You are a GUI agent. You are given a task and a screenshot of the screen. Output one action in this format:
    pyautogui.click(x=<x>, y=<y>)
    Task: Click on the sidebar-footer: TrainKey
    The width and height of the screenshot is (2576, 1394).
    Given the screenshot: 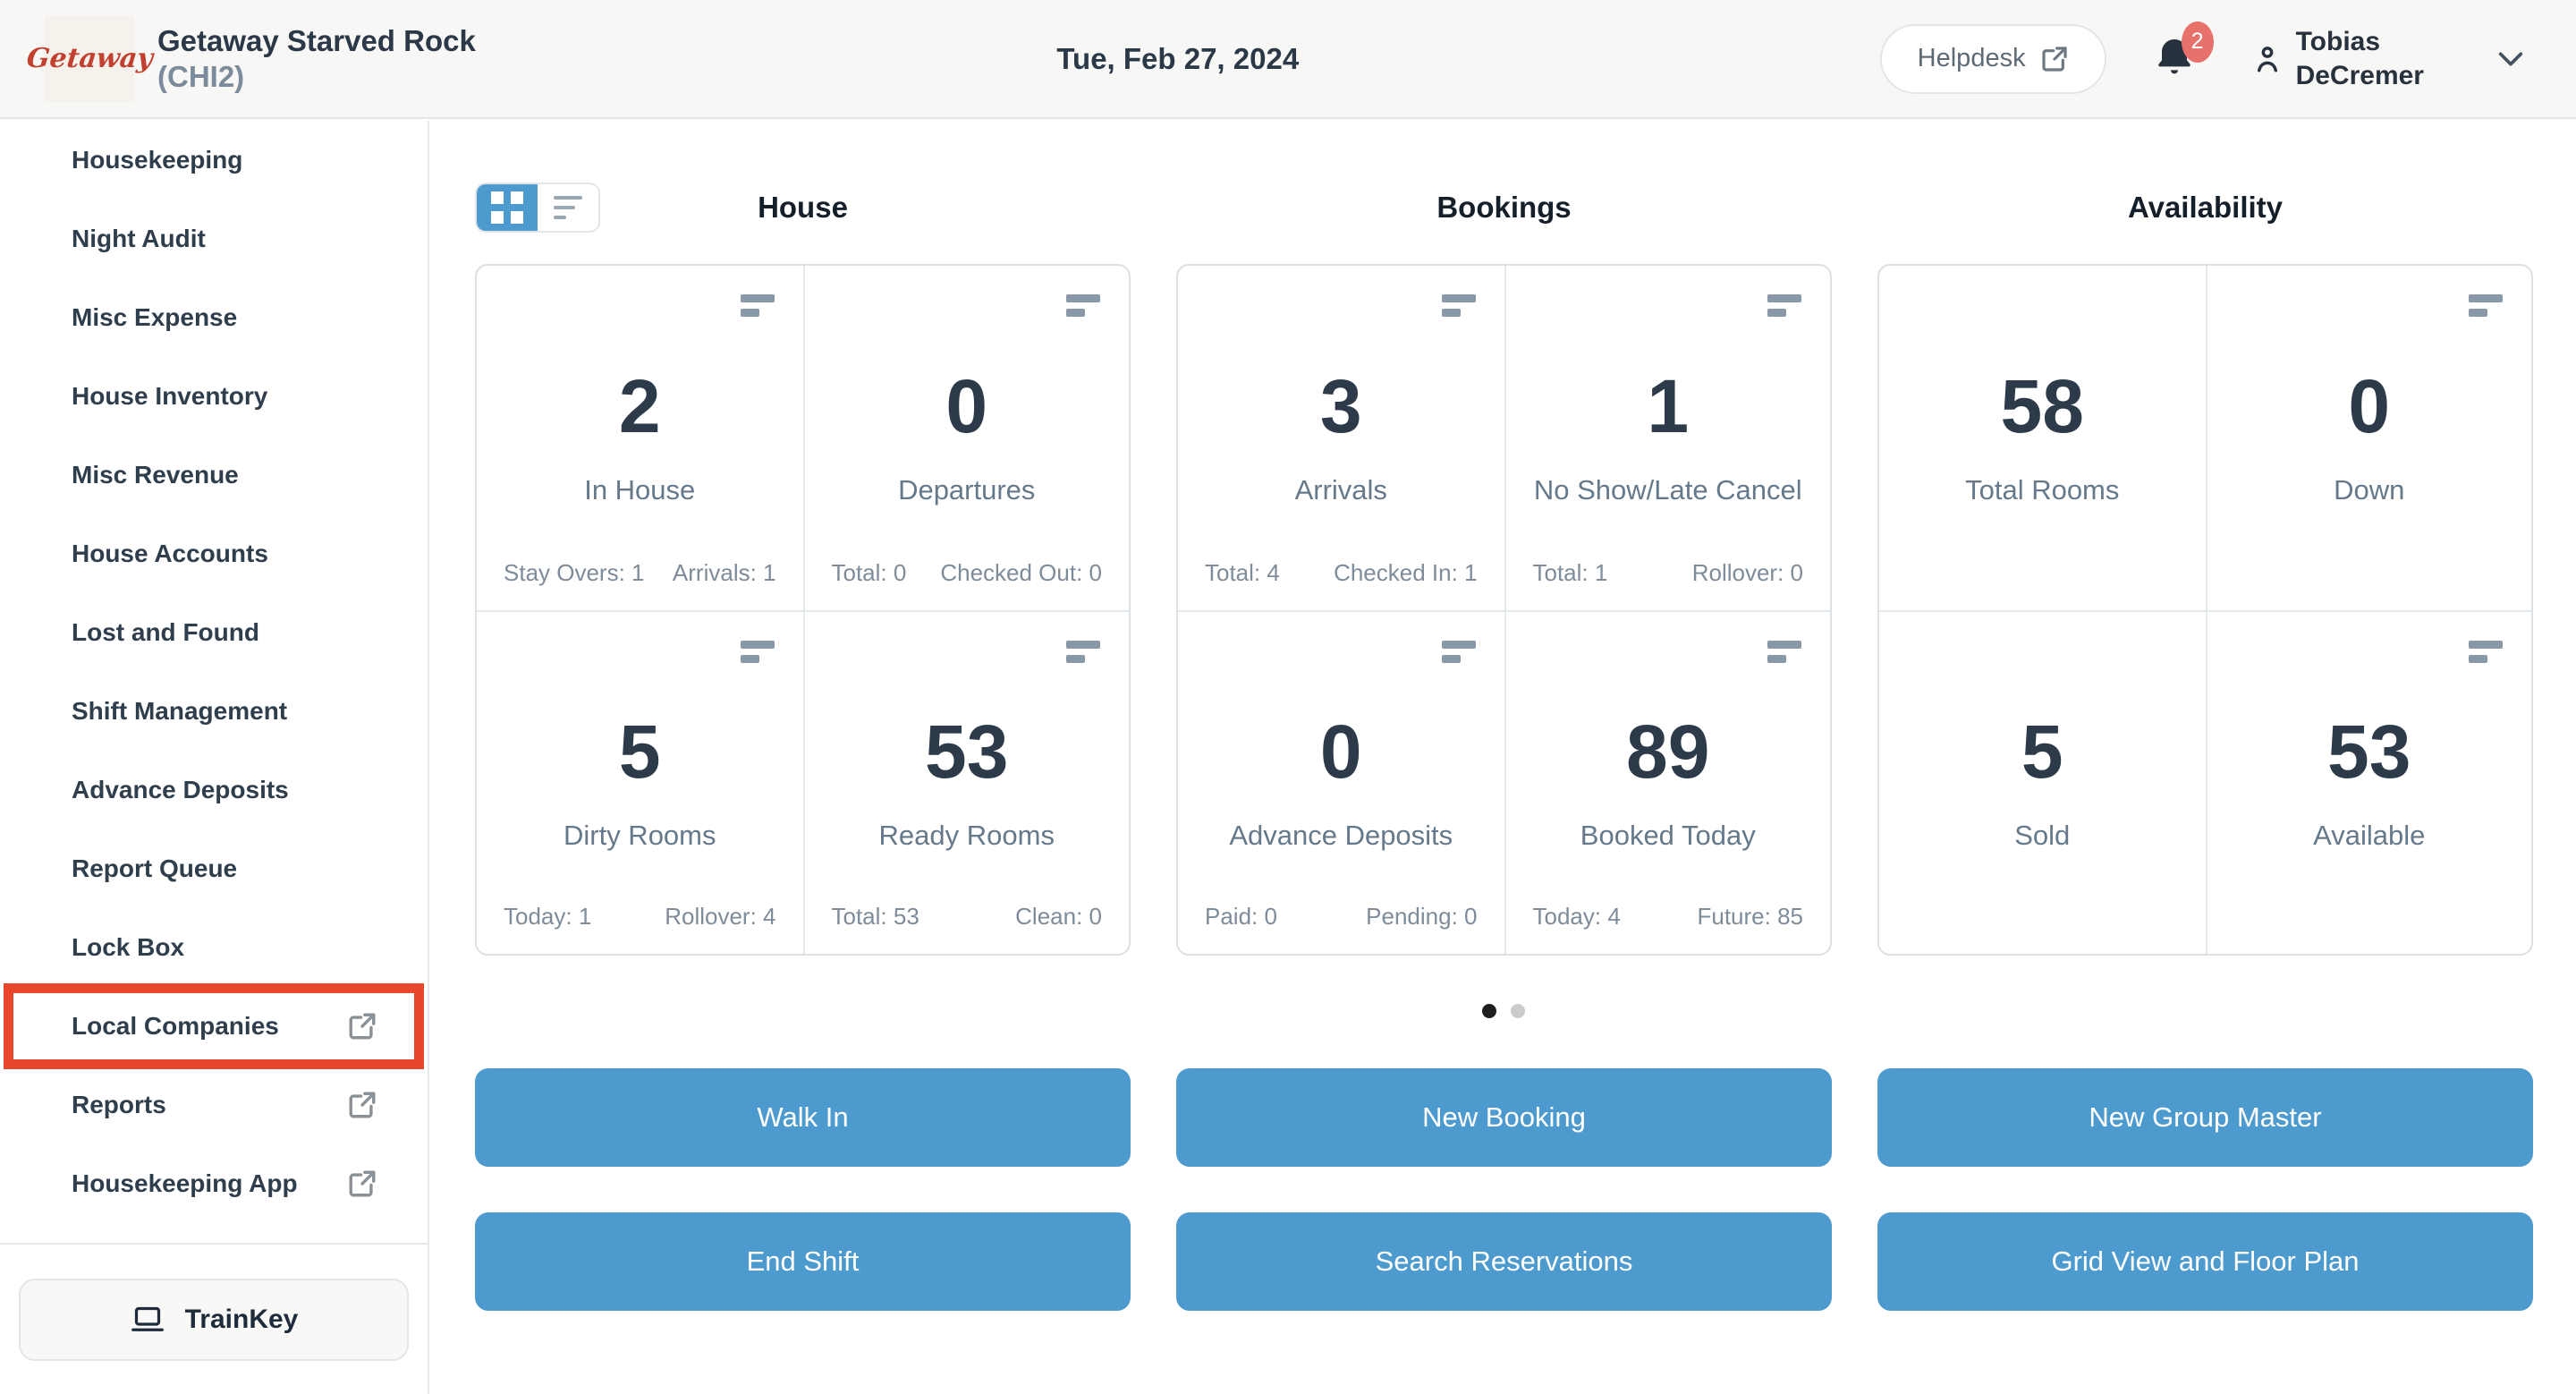 What is the action you would take?
    pyautogui.click(x=214, y=1319)
    